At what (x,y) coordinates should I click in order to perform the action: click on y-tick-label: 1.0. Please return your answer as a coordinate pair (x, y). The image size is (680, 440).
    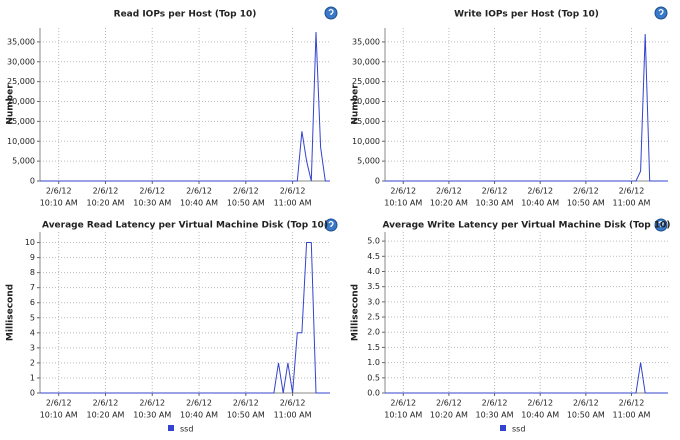
    Looking at the image, I should click on (373, 362).